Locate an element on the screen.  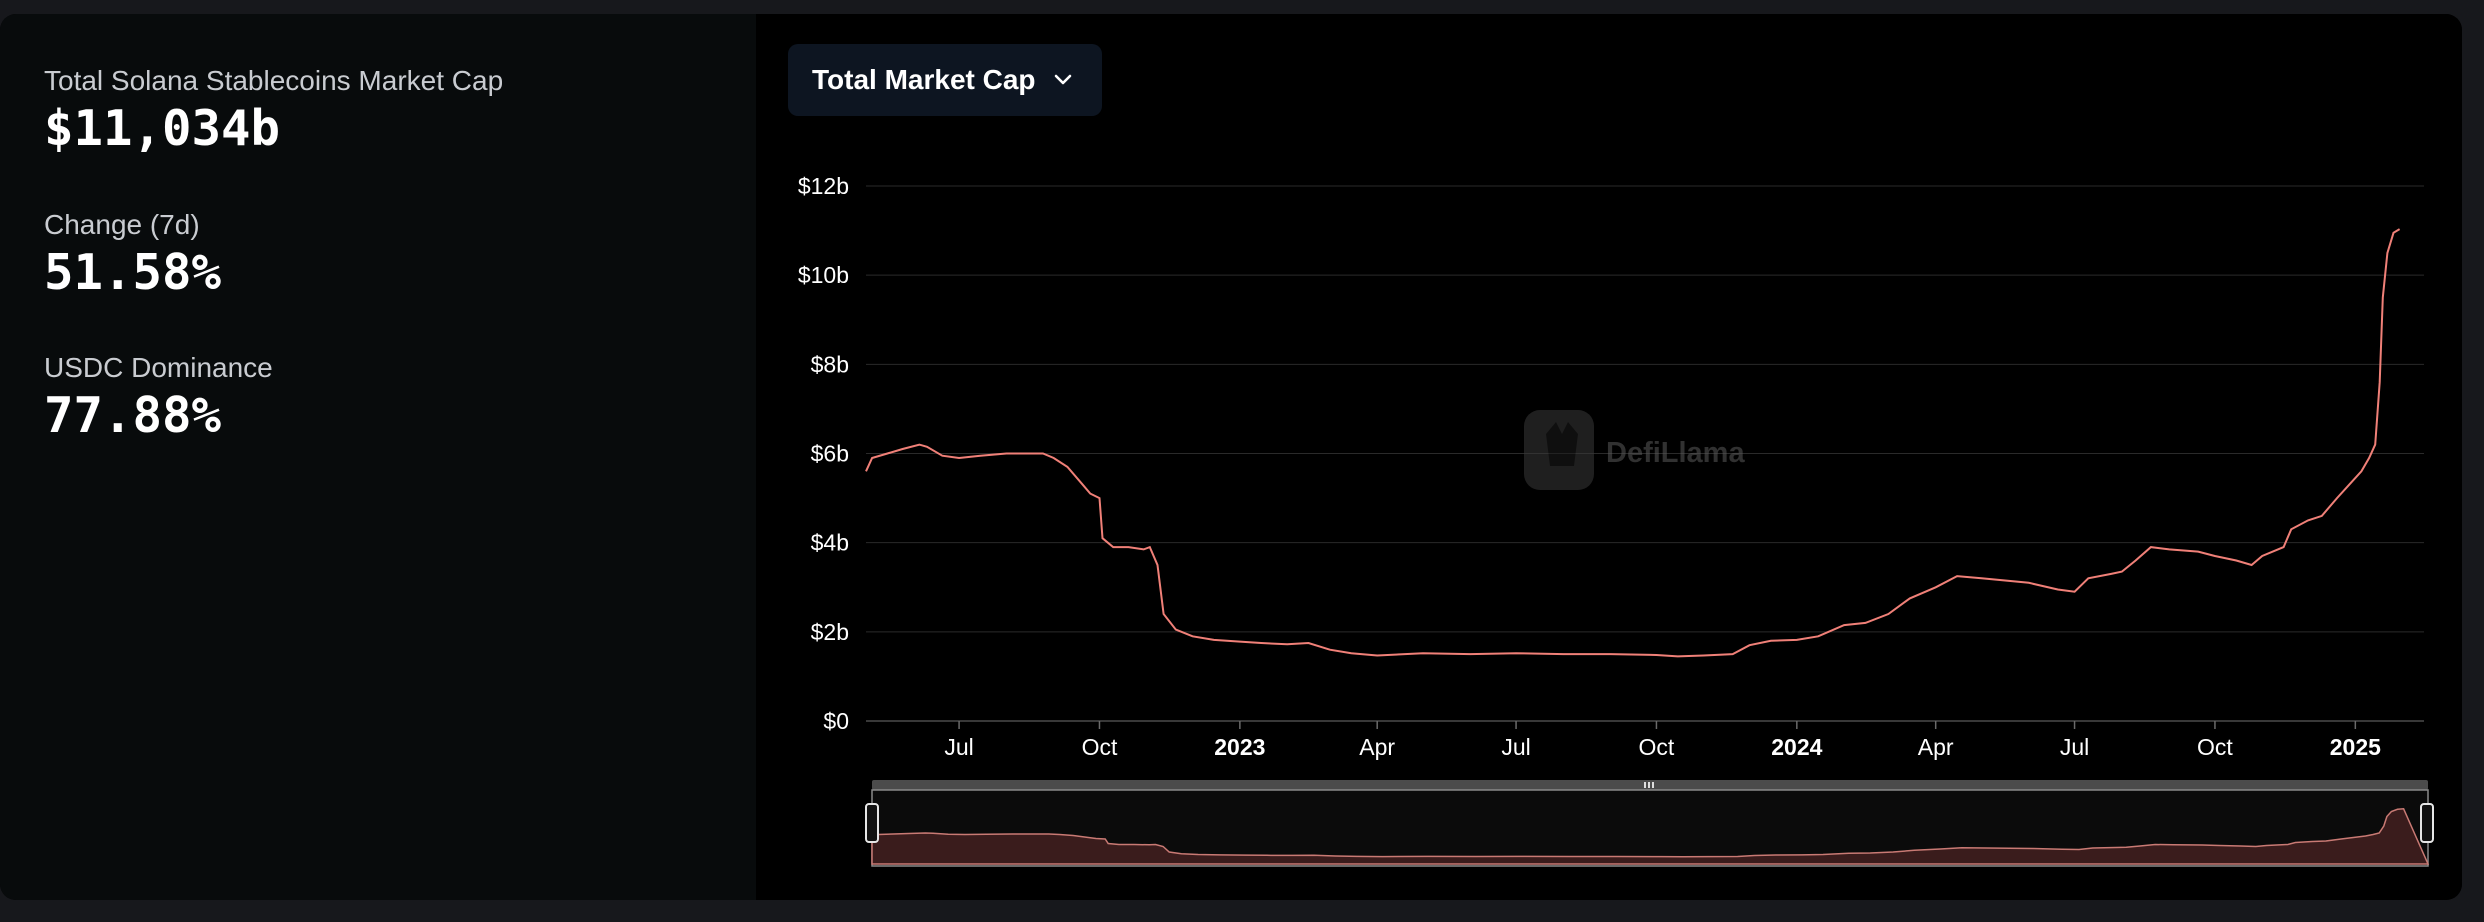
y-tick-label: $0 is located at coordinates (836, 721).